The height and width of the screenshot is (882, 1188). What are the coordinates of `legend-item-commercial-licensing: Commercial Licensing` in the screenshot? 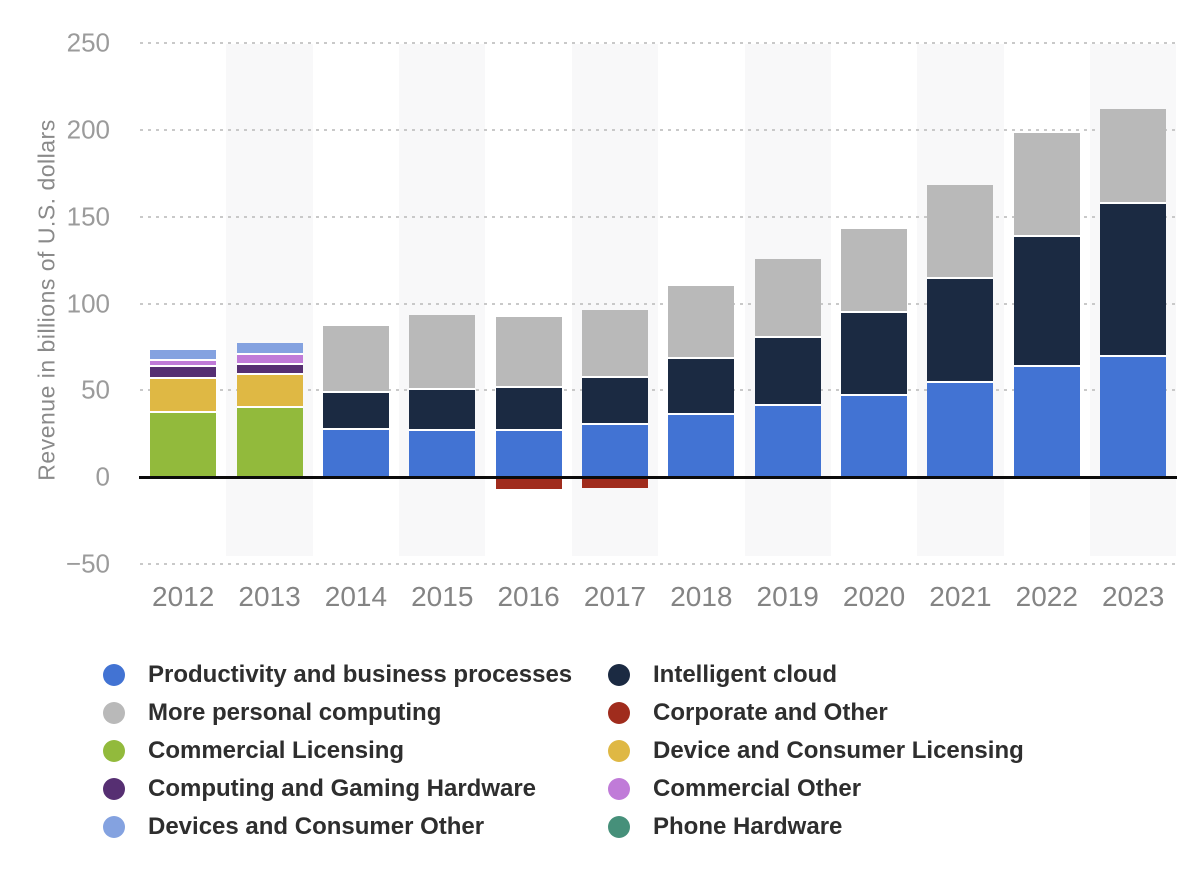 It's located at (253, 751).